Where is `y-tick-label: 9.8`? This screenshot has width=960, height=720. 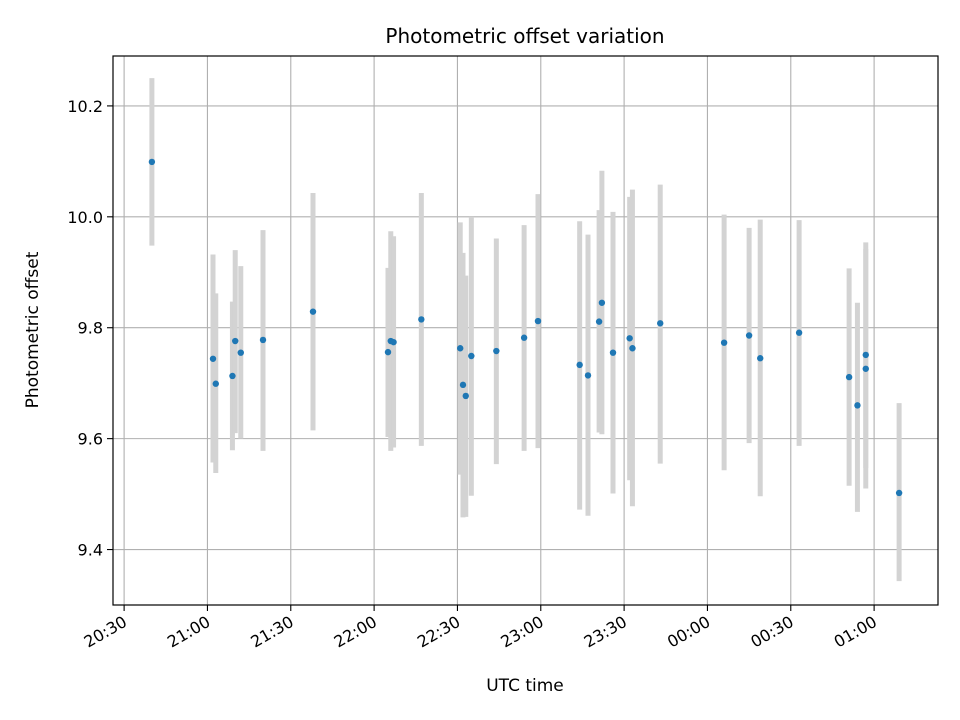 y-tick-label: 9.8 is located at coordinates (90, 328).